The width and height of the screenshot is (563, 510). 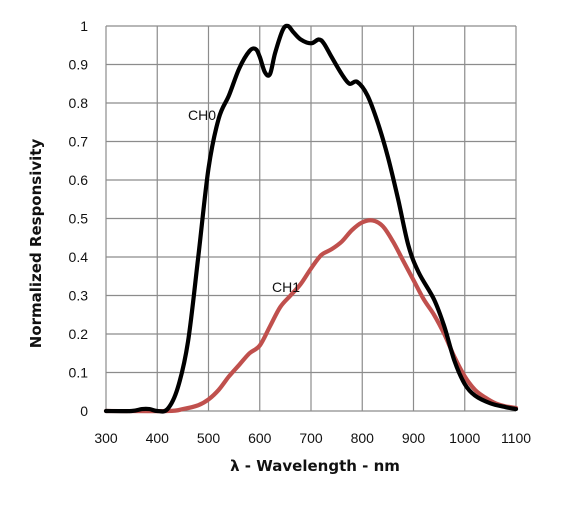 I want to click on x-tick-labels: 300 400 500 600 700 800 900 1000 1100, so click(x=312, y=438).